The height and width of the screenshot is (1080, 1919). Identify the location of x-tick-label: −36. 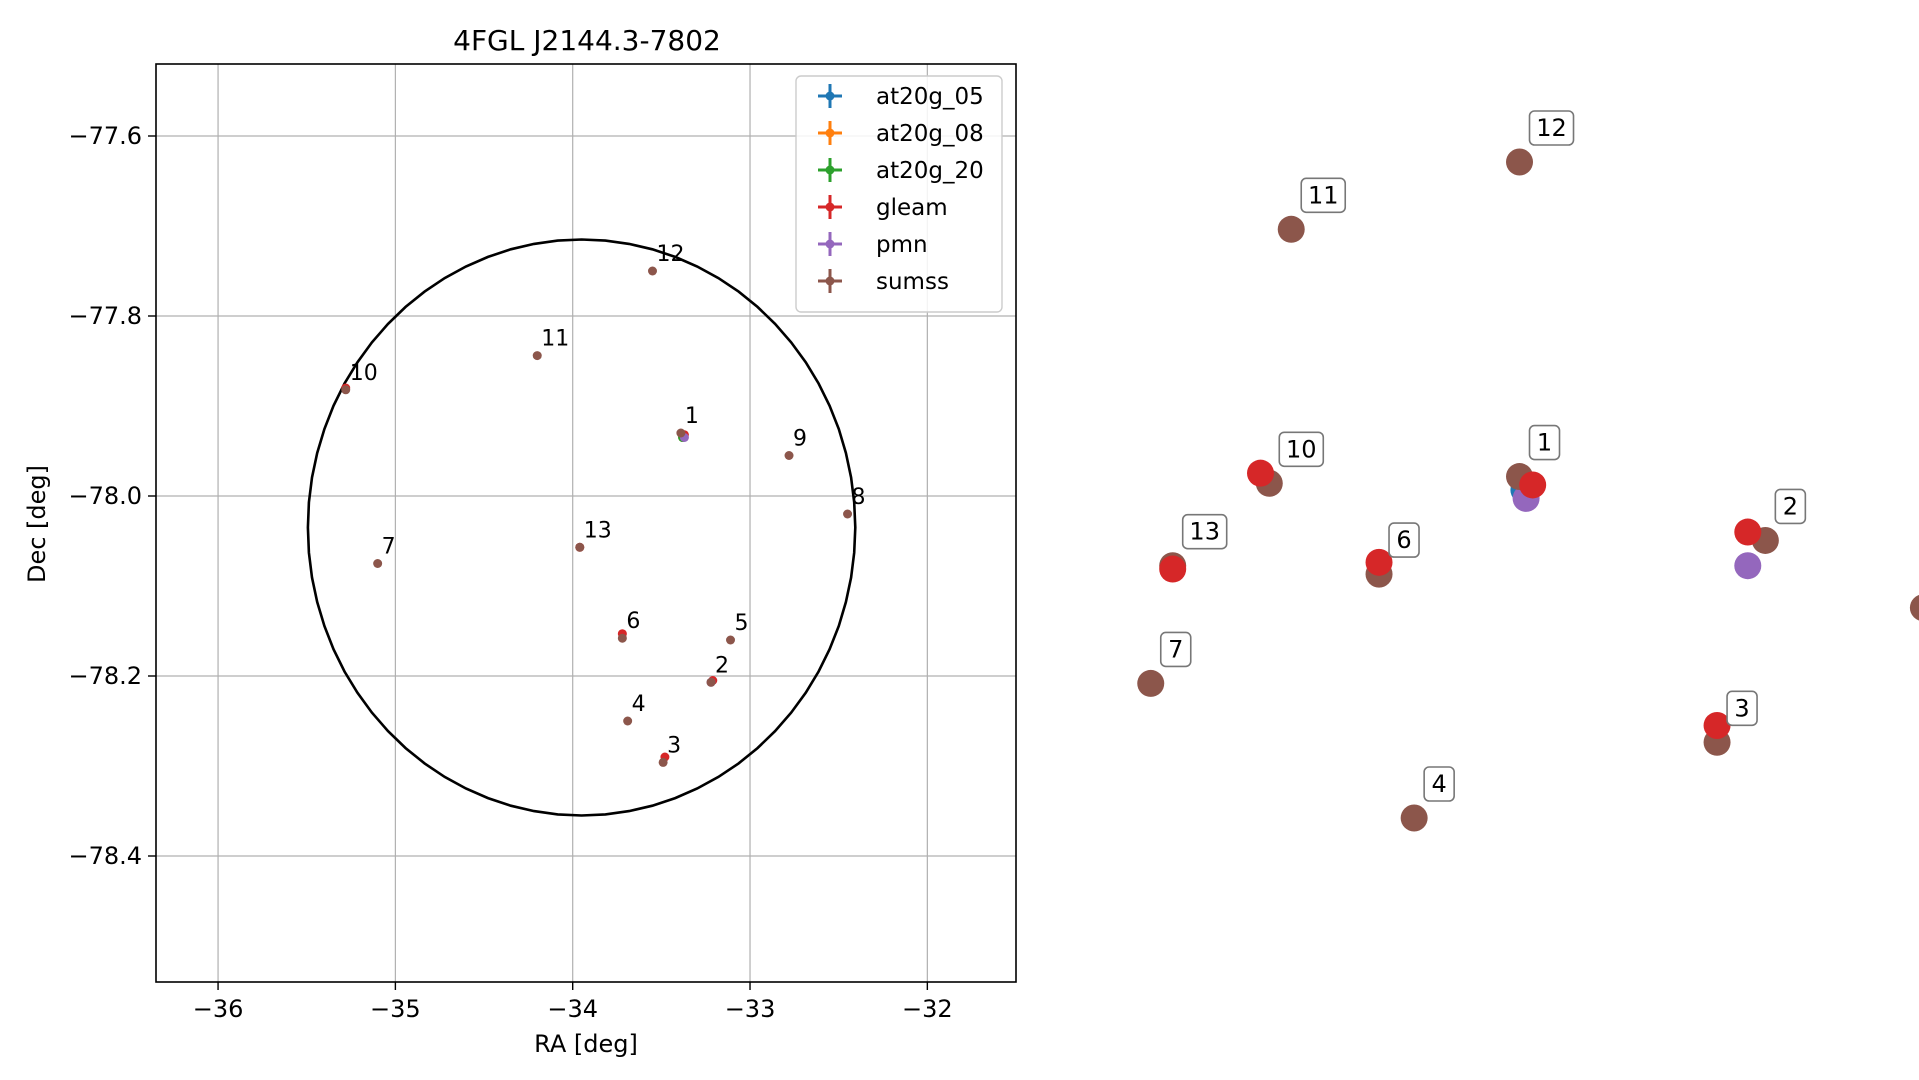
(218, 1009).